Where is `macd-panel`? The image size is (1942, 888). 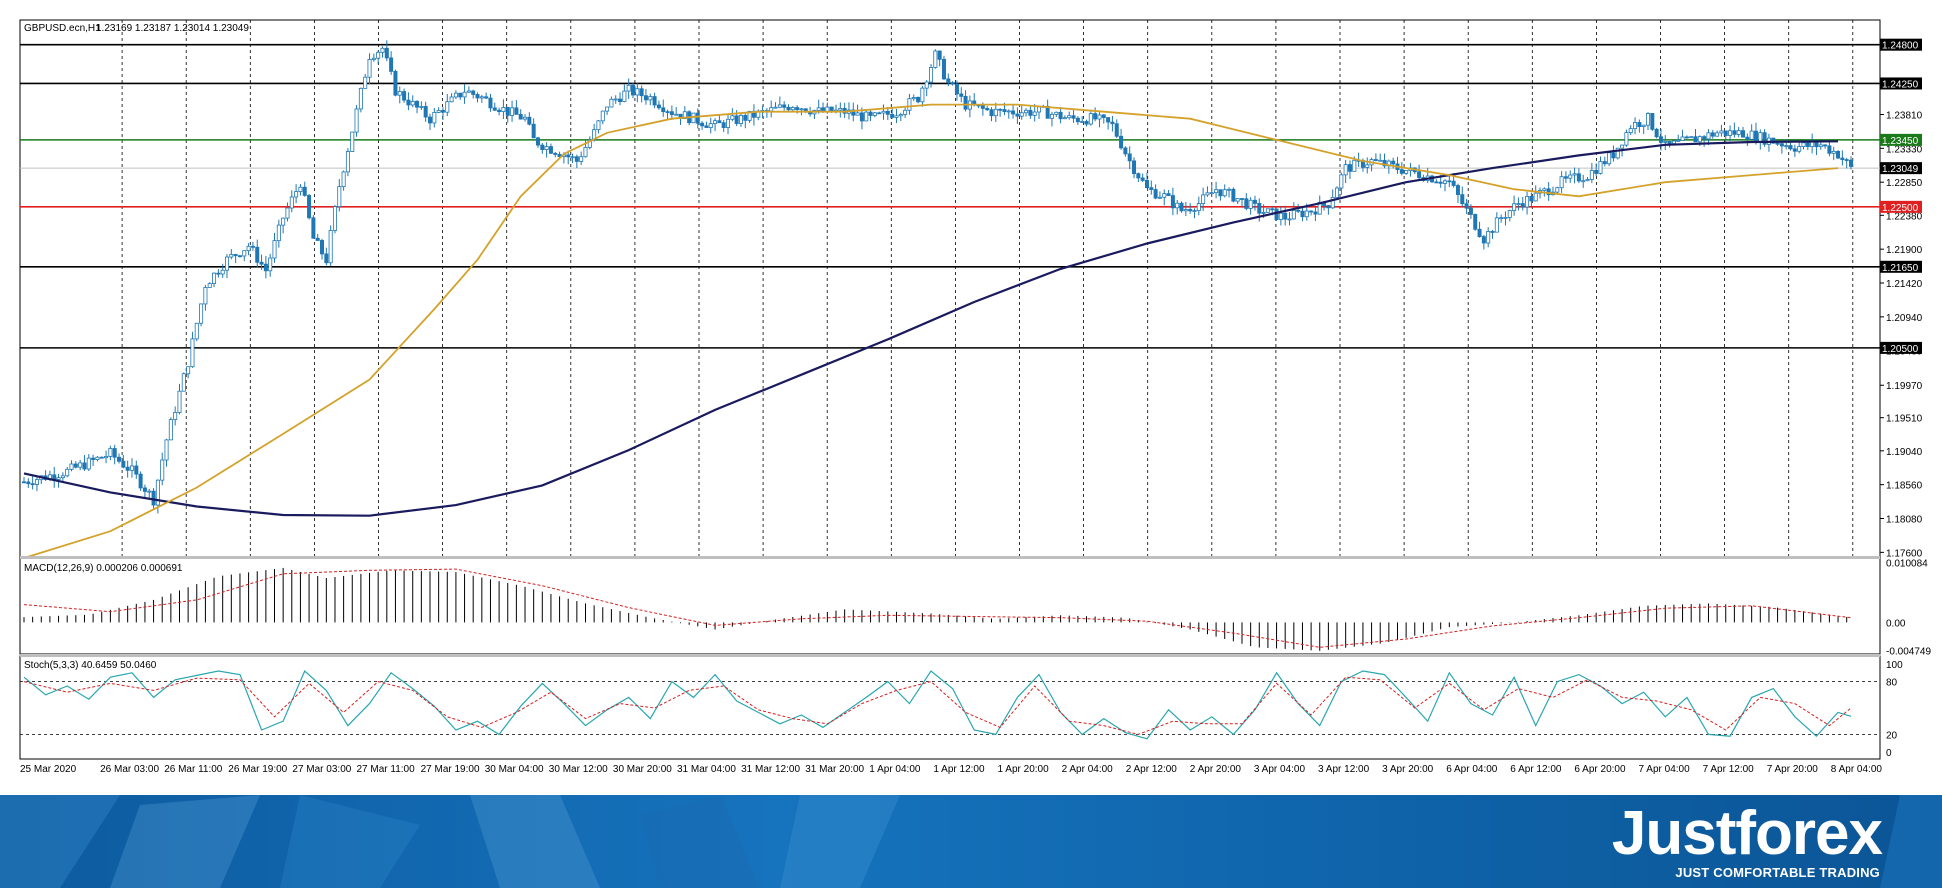
macd-panel is located at coordinates (950, 606).